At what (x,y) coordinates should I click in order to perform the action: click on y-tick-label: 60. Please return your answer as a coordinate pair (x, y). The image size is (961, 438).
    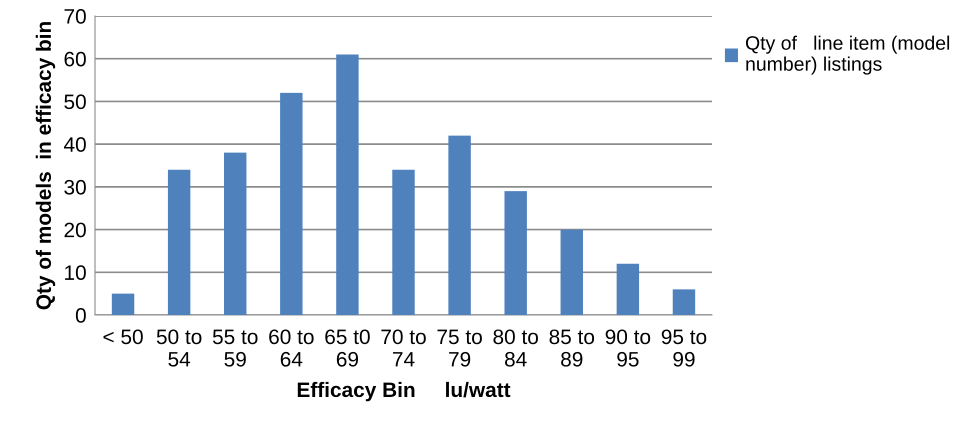
    Looking at the image, I should click on (75, 59).